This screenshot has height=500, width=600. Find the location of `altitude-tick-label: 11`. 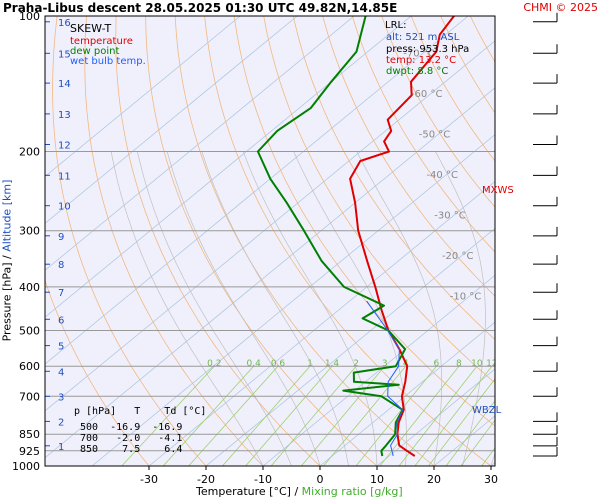

altitude-tick-label: 11 is located at coordinates (64, 176).